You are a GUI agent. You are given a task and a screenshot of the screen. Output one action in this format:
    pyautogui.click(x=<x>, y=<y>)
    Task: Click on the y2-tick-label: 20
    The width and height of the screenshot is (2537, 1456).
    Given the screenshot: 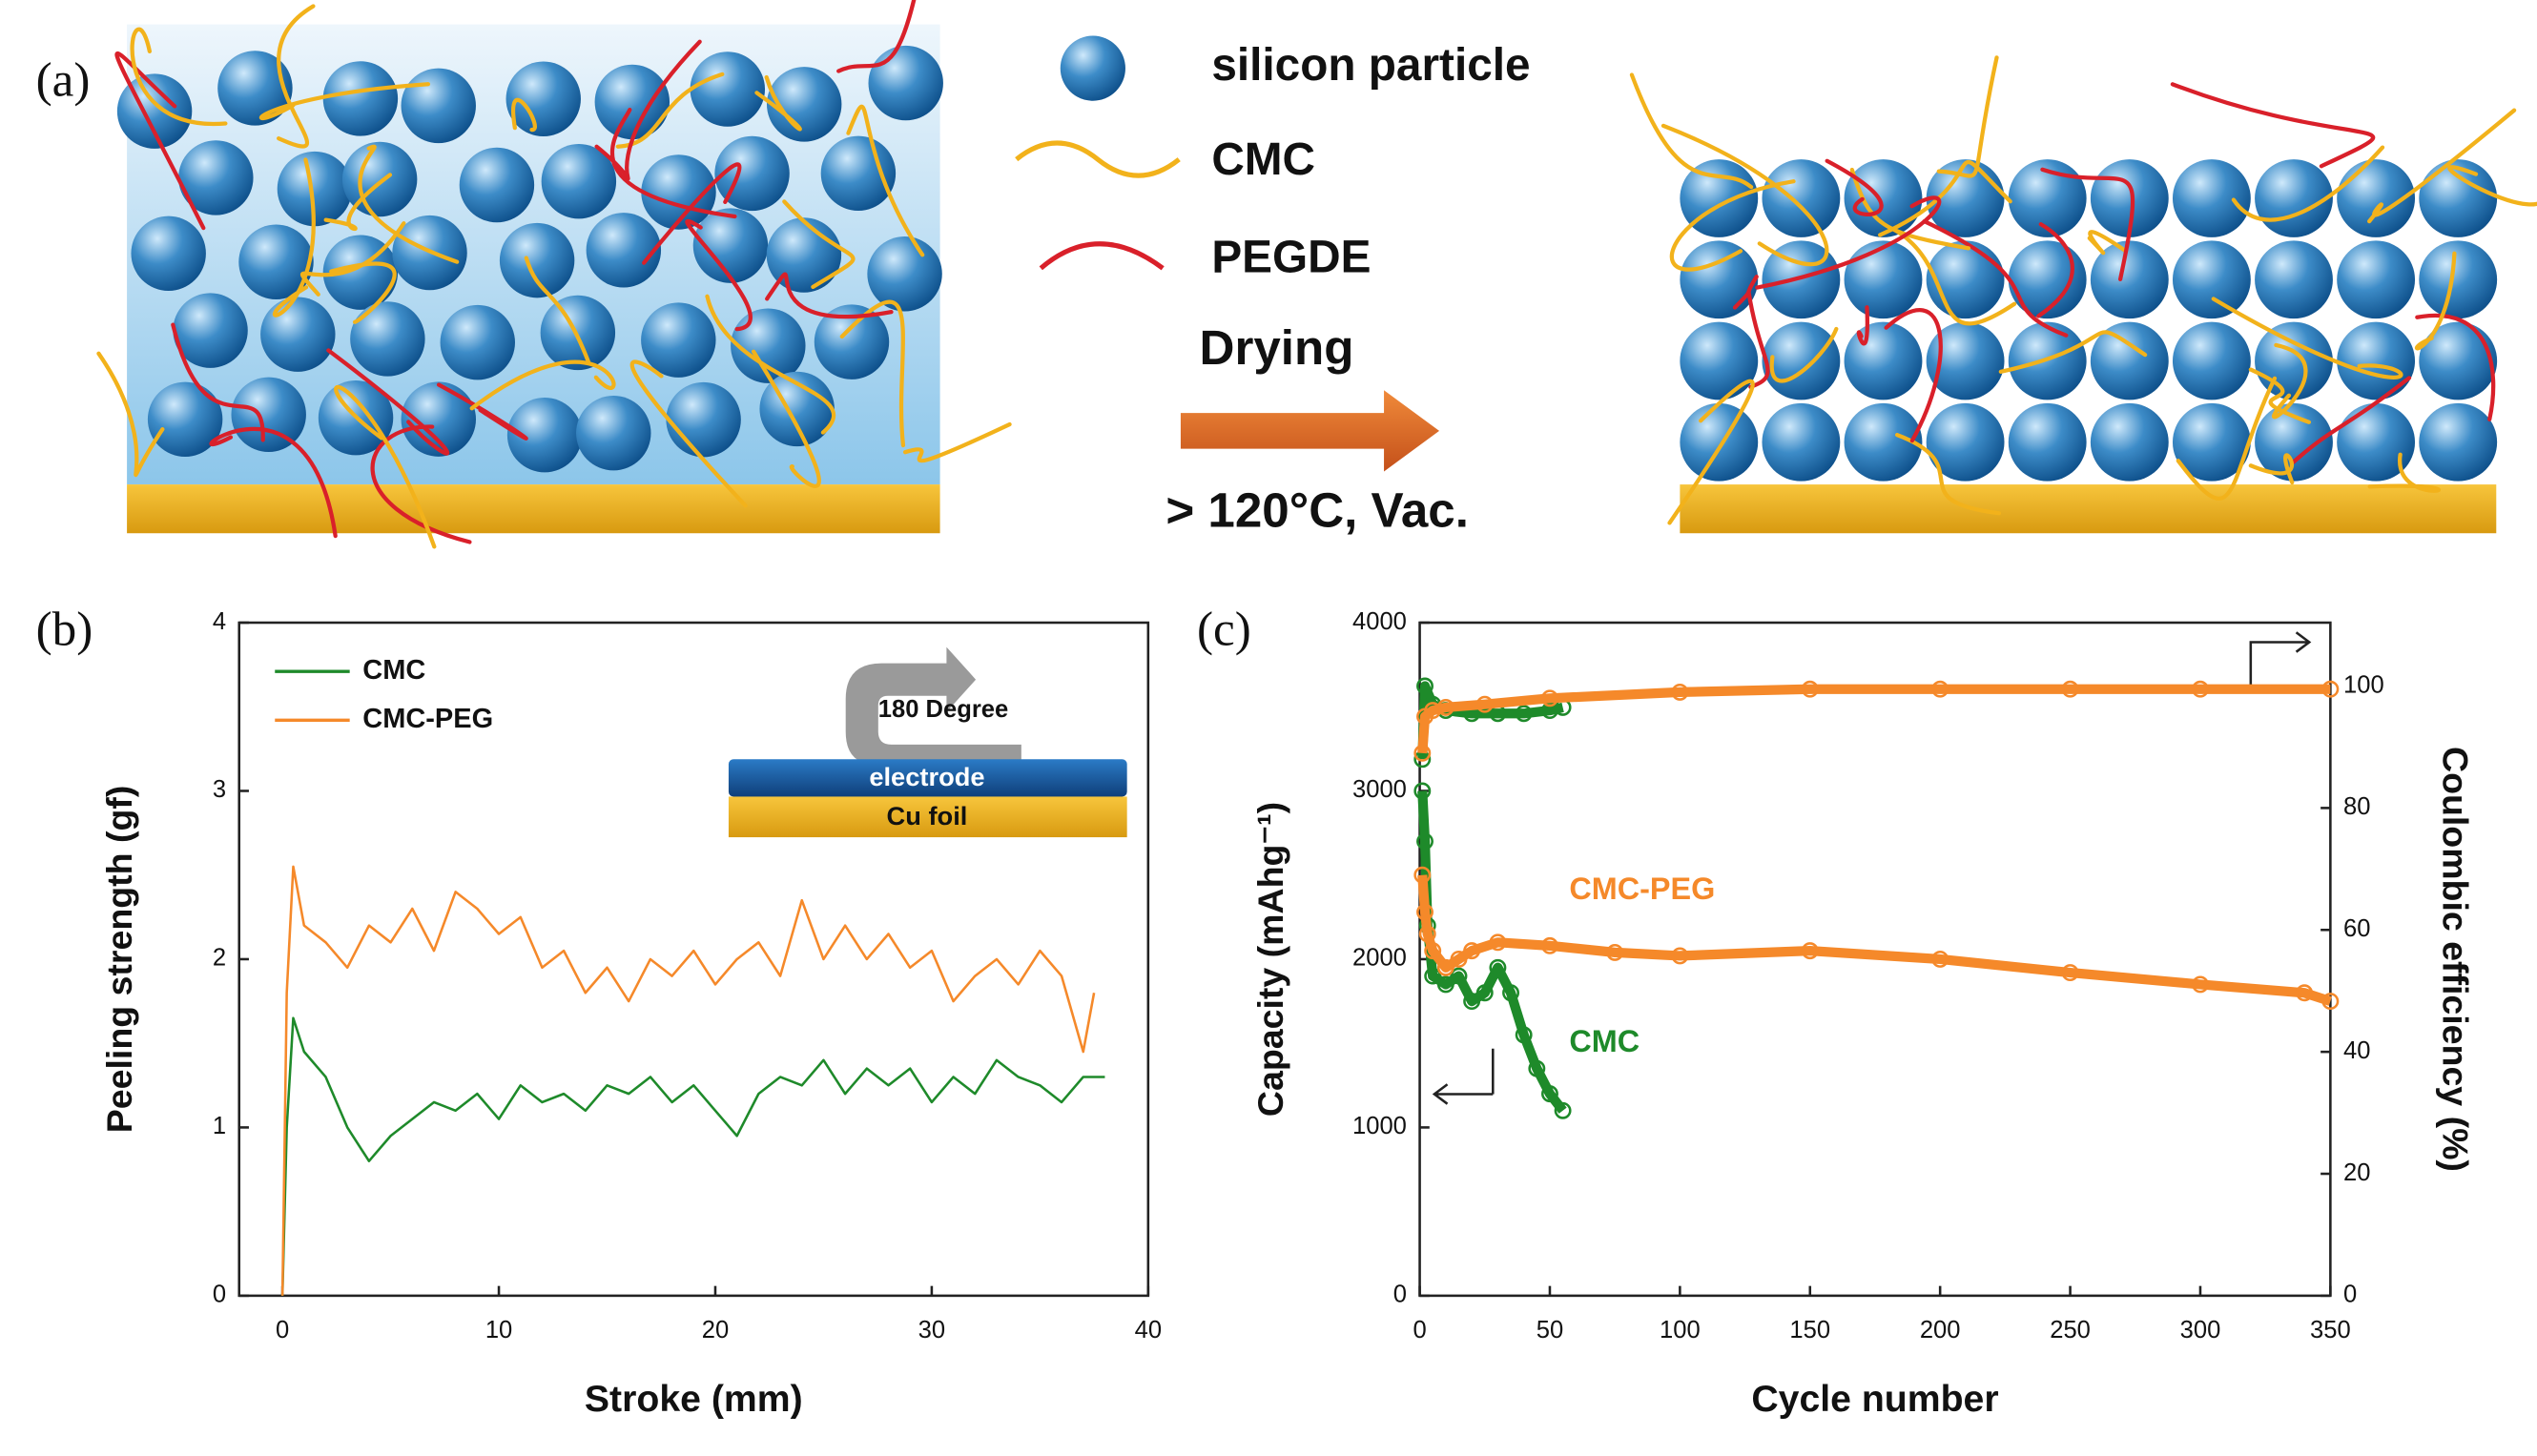 What is the action you would take?
    pyautogui.click(x=2356, y=1172)
    